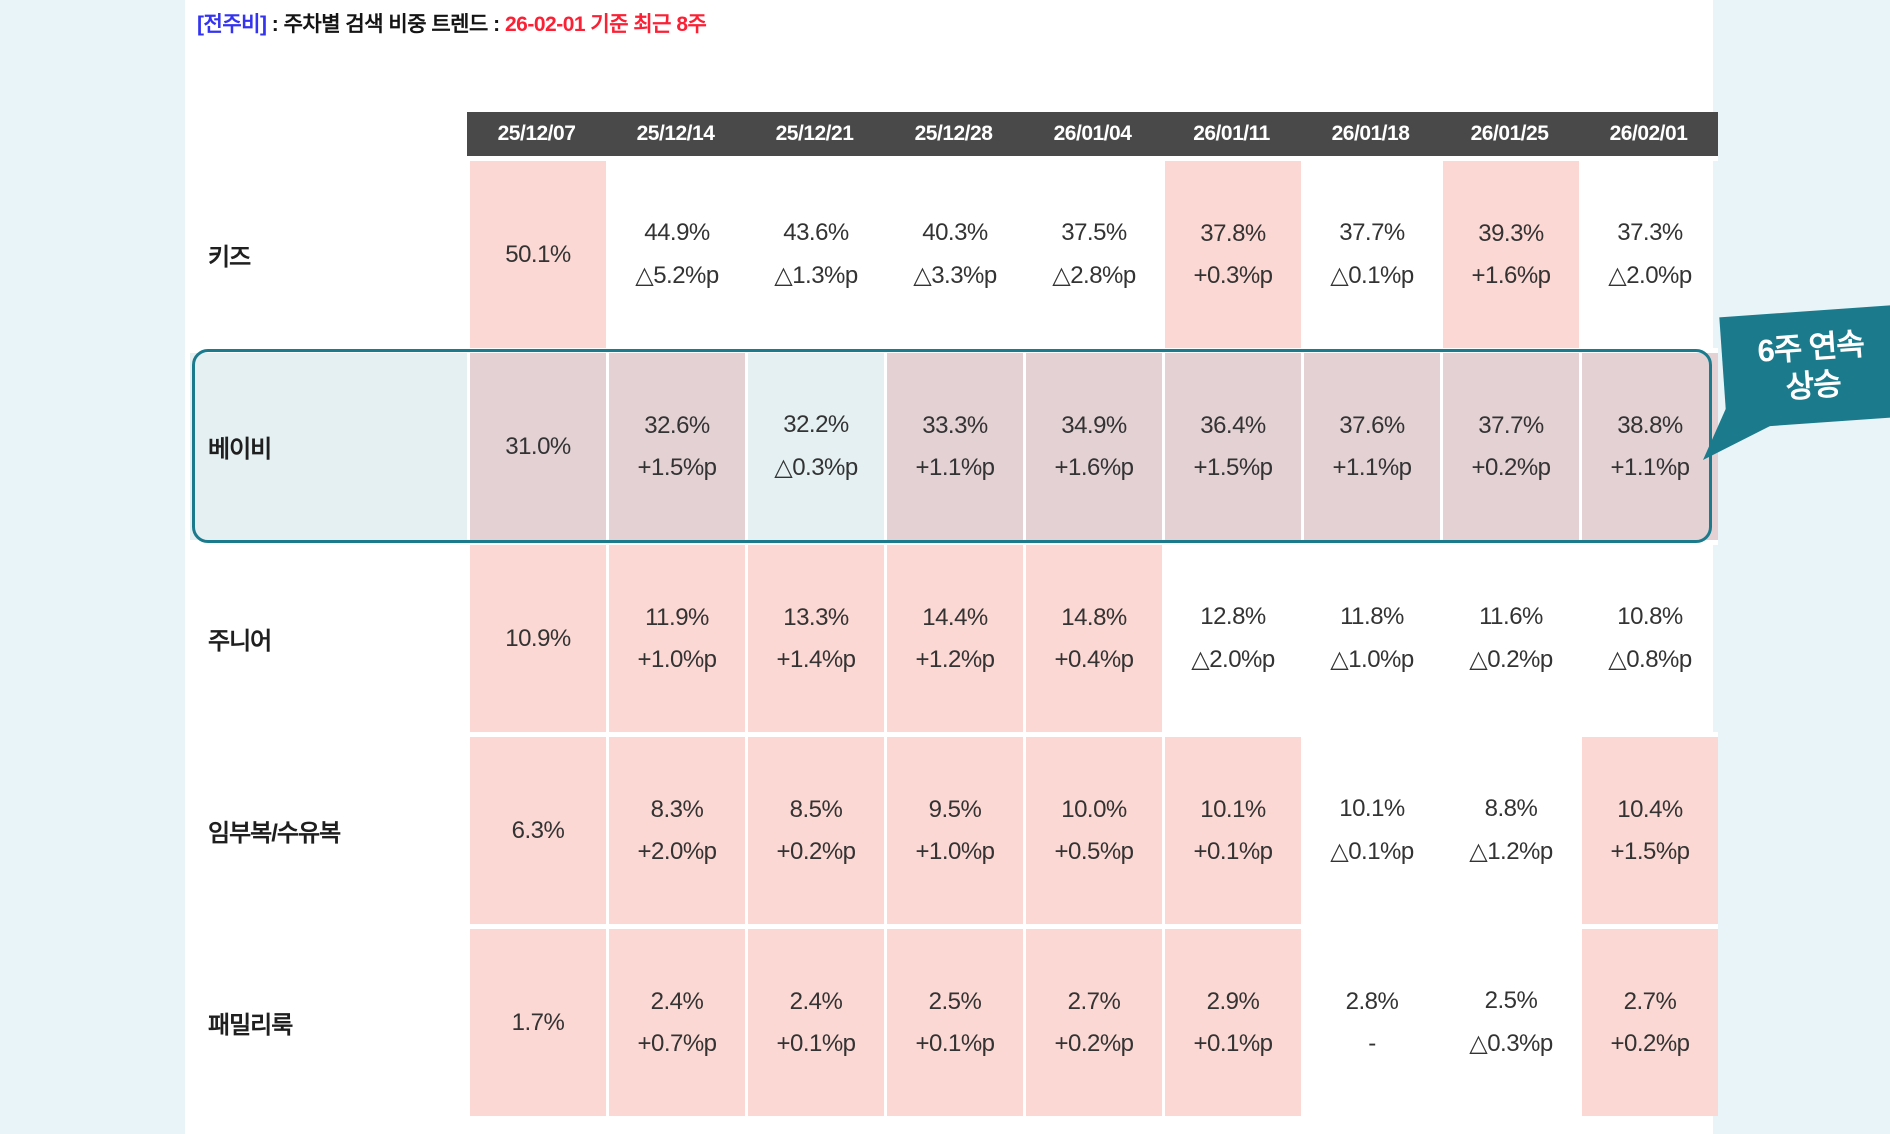  I want to click on data-cell: 32.6% +1.5%p, so click(675, 444).